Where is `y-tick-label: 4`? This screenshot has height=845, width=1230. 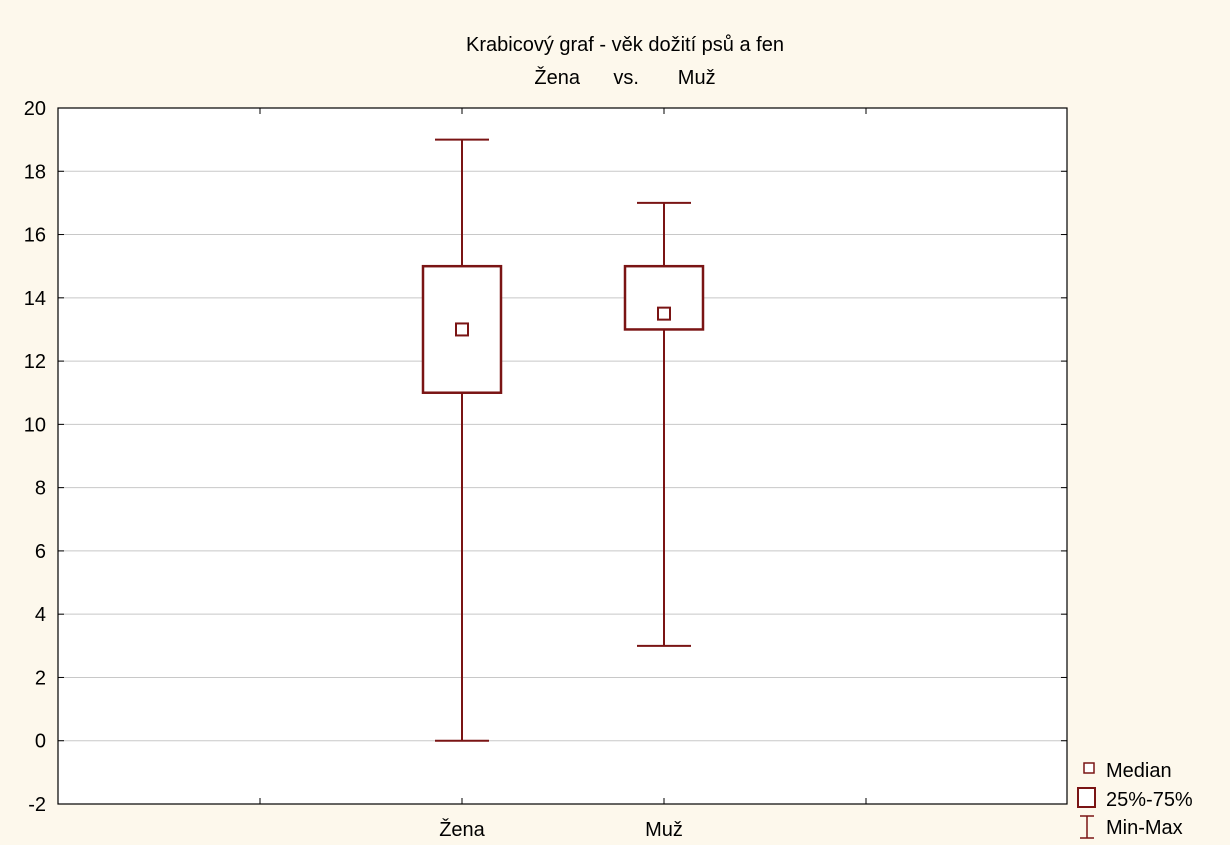 y-tick-label: 4 is located at coordinates (40, 615).